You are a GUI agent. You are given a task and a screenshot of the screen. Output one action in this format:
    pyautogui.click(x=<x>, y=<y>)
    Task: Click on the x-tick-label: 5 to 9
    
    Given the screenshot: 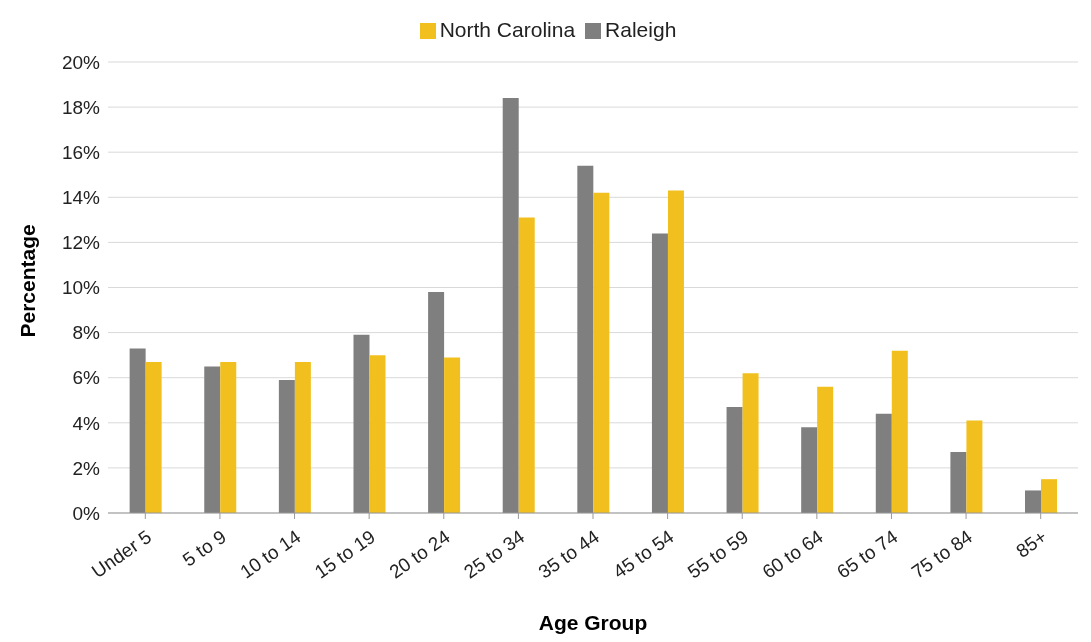 What is the action you would take?
    pyautogui.click(x=204, y=548)
    